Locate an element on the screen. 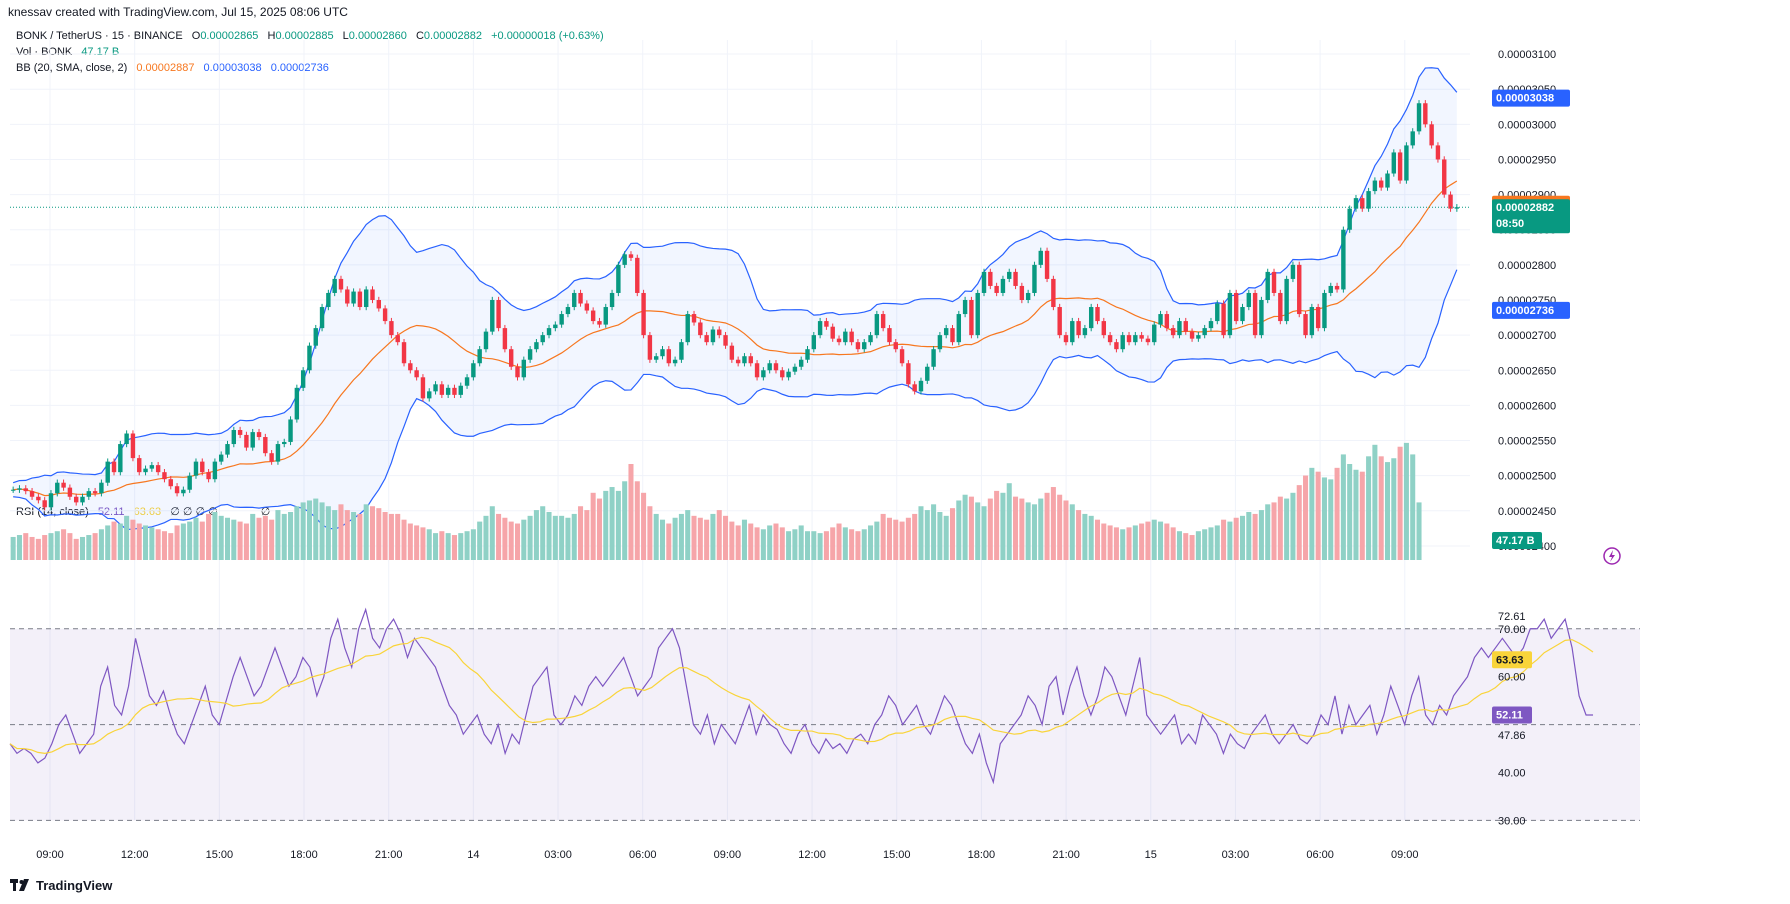 Image resolution: width=1790 pixels, height=904 pixels. volume-value: 47.17 B is located at coordinates (100, 52).